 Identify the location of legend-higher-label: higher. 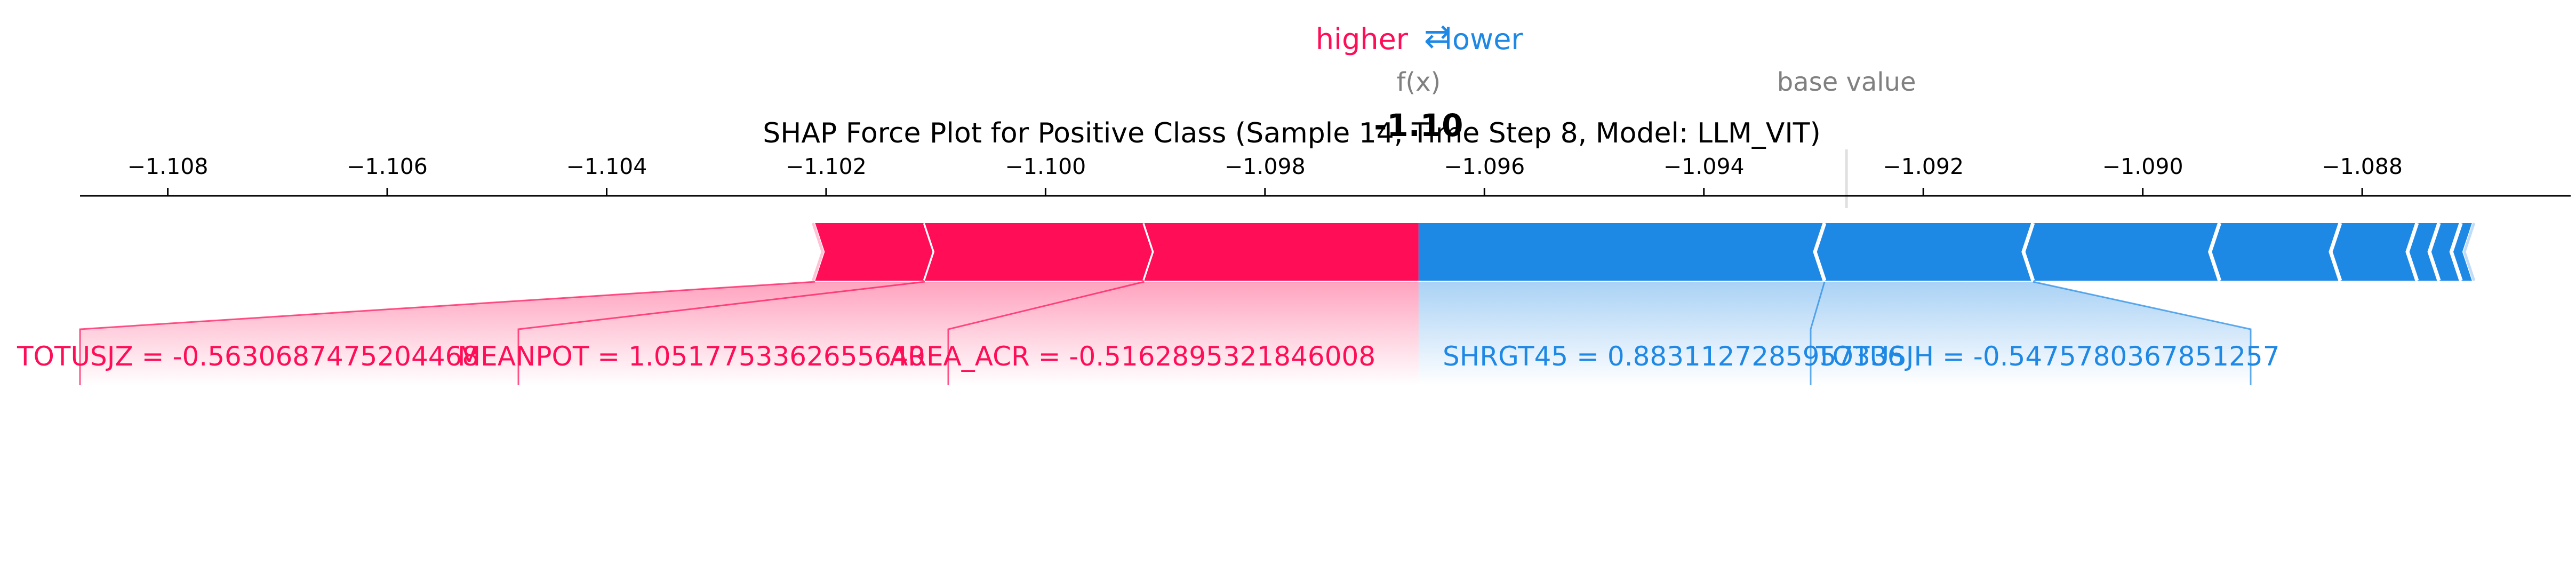
(1362, 39).